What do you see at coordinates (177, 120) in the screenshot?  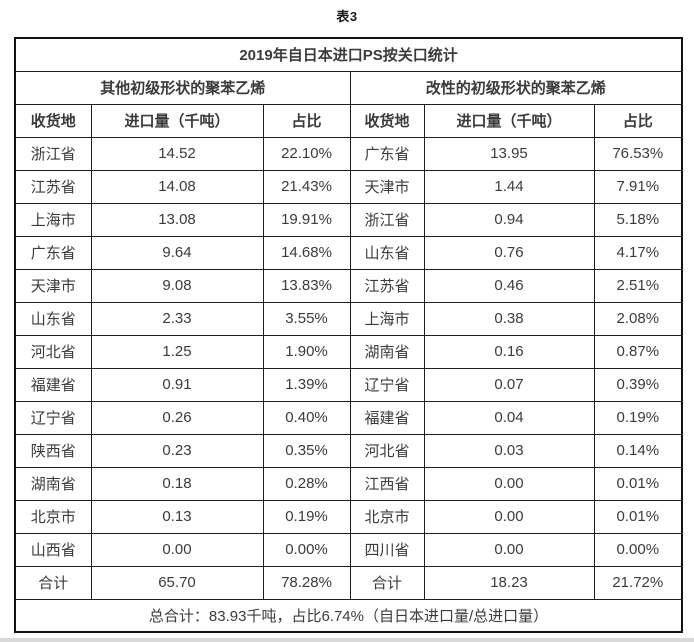 I see `col-header-volume-left: 进口量（千吨）` at bounding box center [177, 120].